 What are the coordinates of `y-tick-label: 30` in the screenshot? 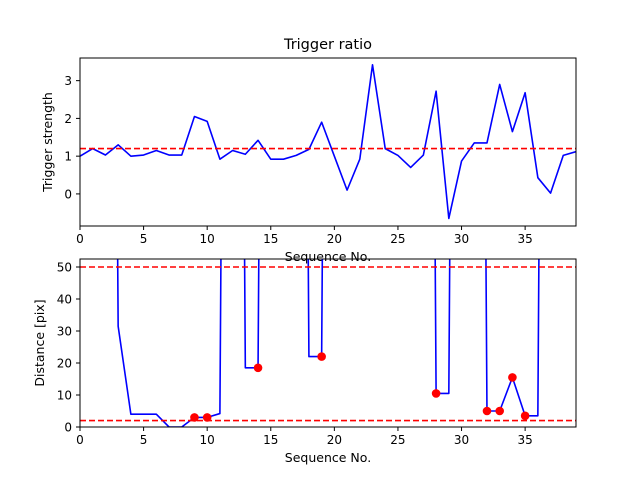 It's located at (64, 332).